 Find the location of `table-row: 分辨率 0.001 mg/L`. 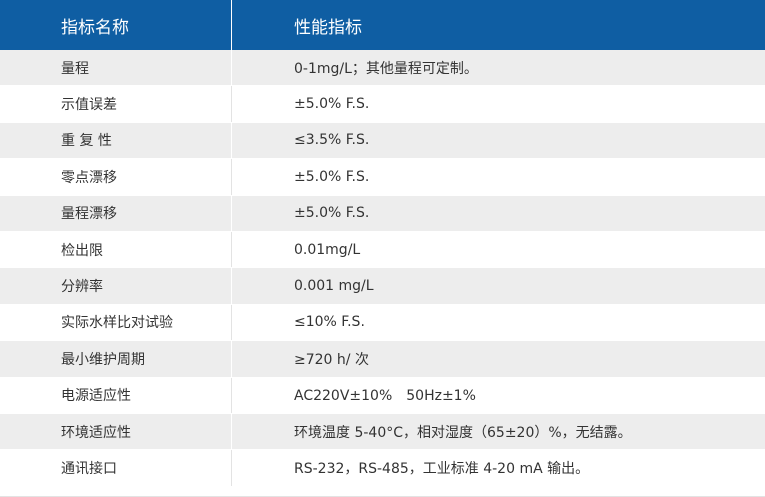

table-row: 分辨率 0.001 mg/L is located at coordinates (382, 286).